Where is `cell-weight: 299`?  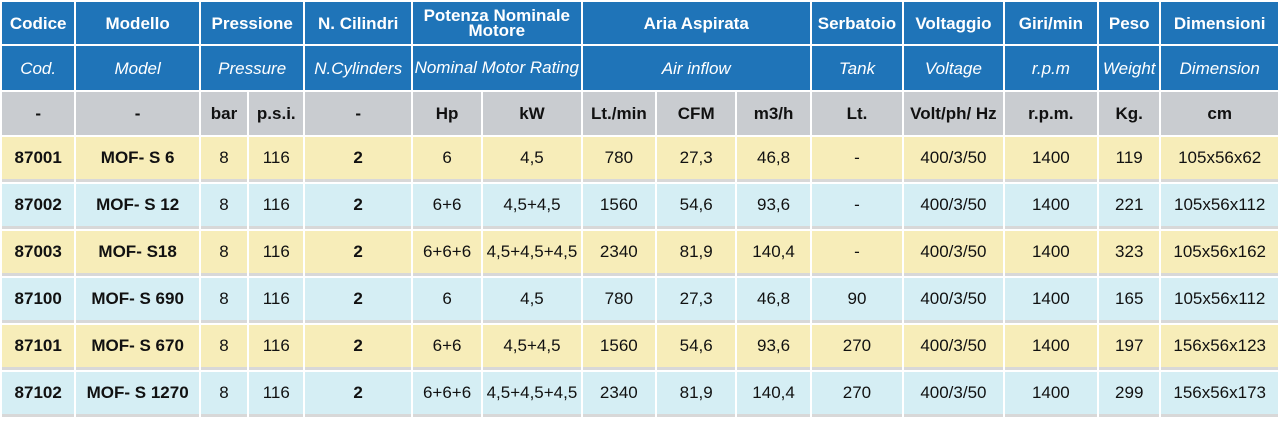
cell-weight: 299 is located at coordinates (1129, 394).